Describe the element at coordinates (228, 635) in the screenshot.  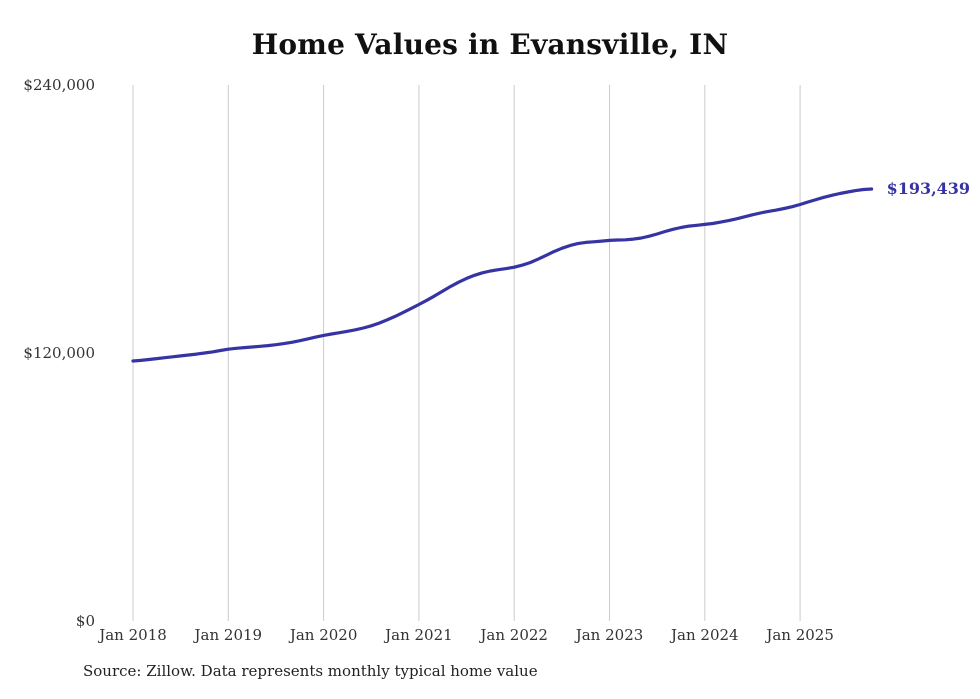
I see `x-axis-label: Jan 2019` at that location.